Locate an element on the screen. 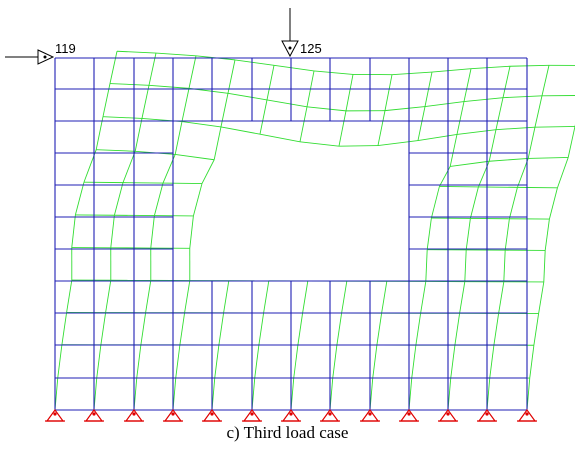 This screenshot has width=575, height=453. supports is located at coordinates (291, 415).